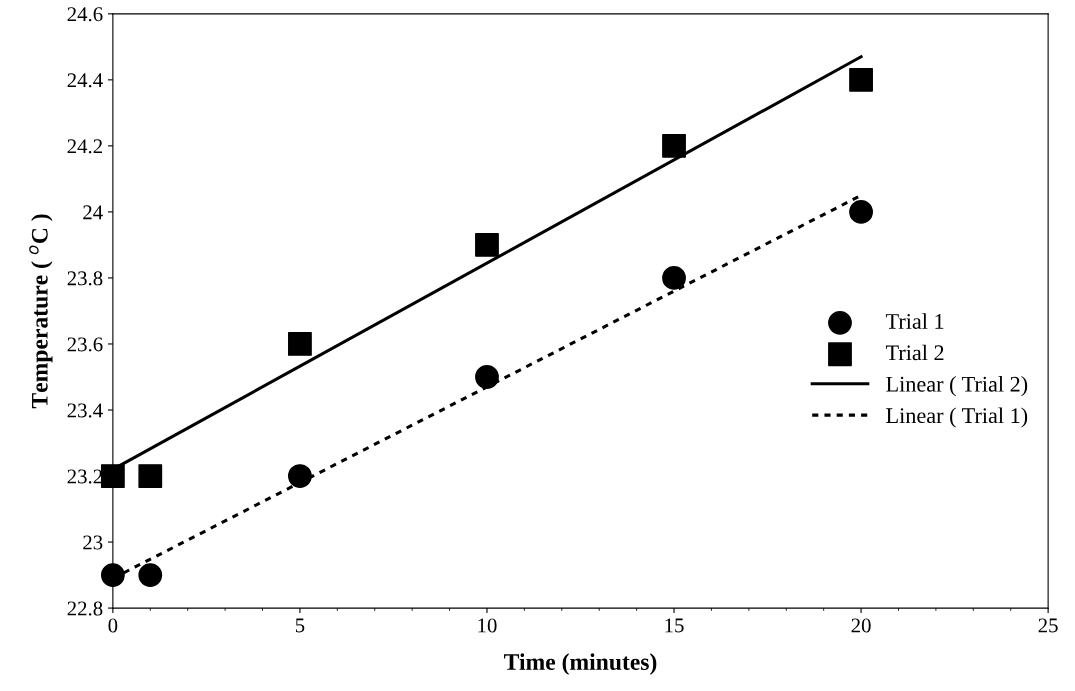  What do you see at coordinates (487, 625) in the screenshot?
I see `x-tick-label: 10` at bounding box center [487, 625].